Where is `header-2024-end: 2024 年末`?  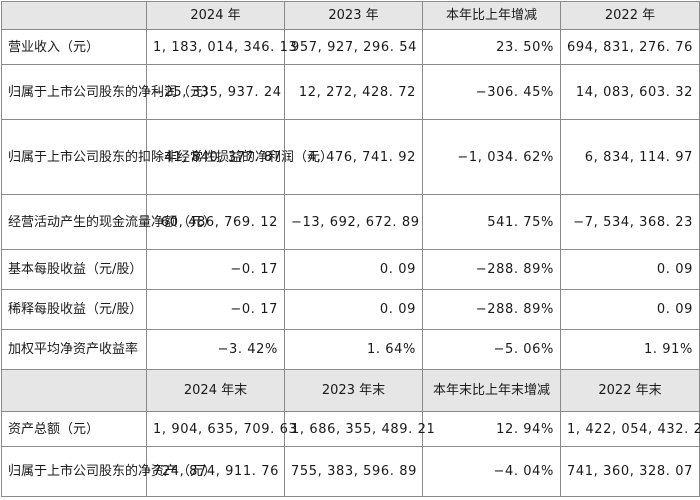 header-2024-end: 2024 年末 is located at coordinates (216, 391).